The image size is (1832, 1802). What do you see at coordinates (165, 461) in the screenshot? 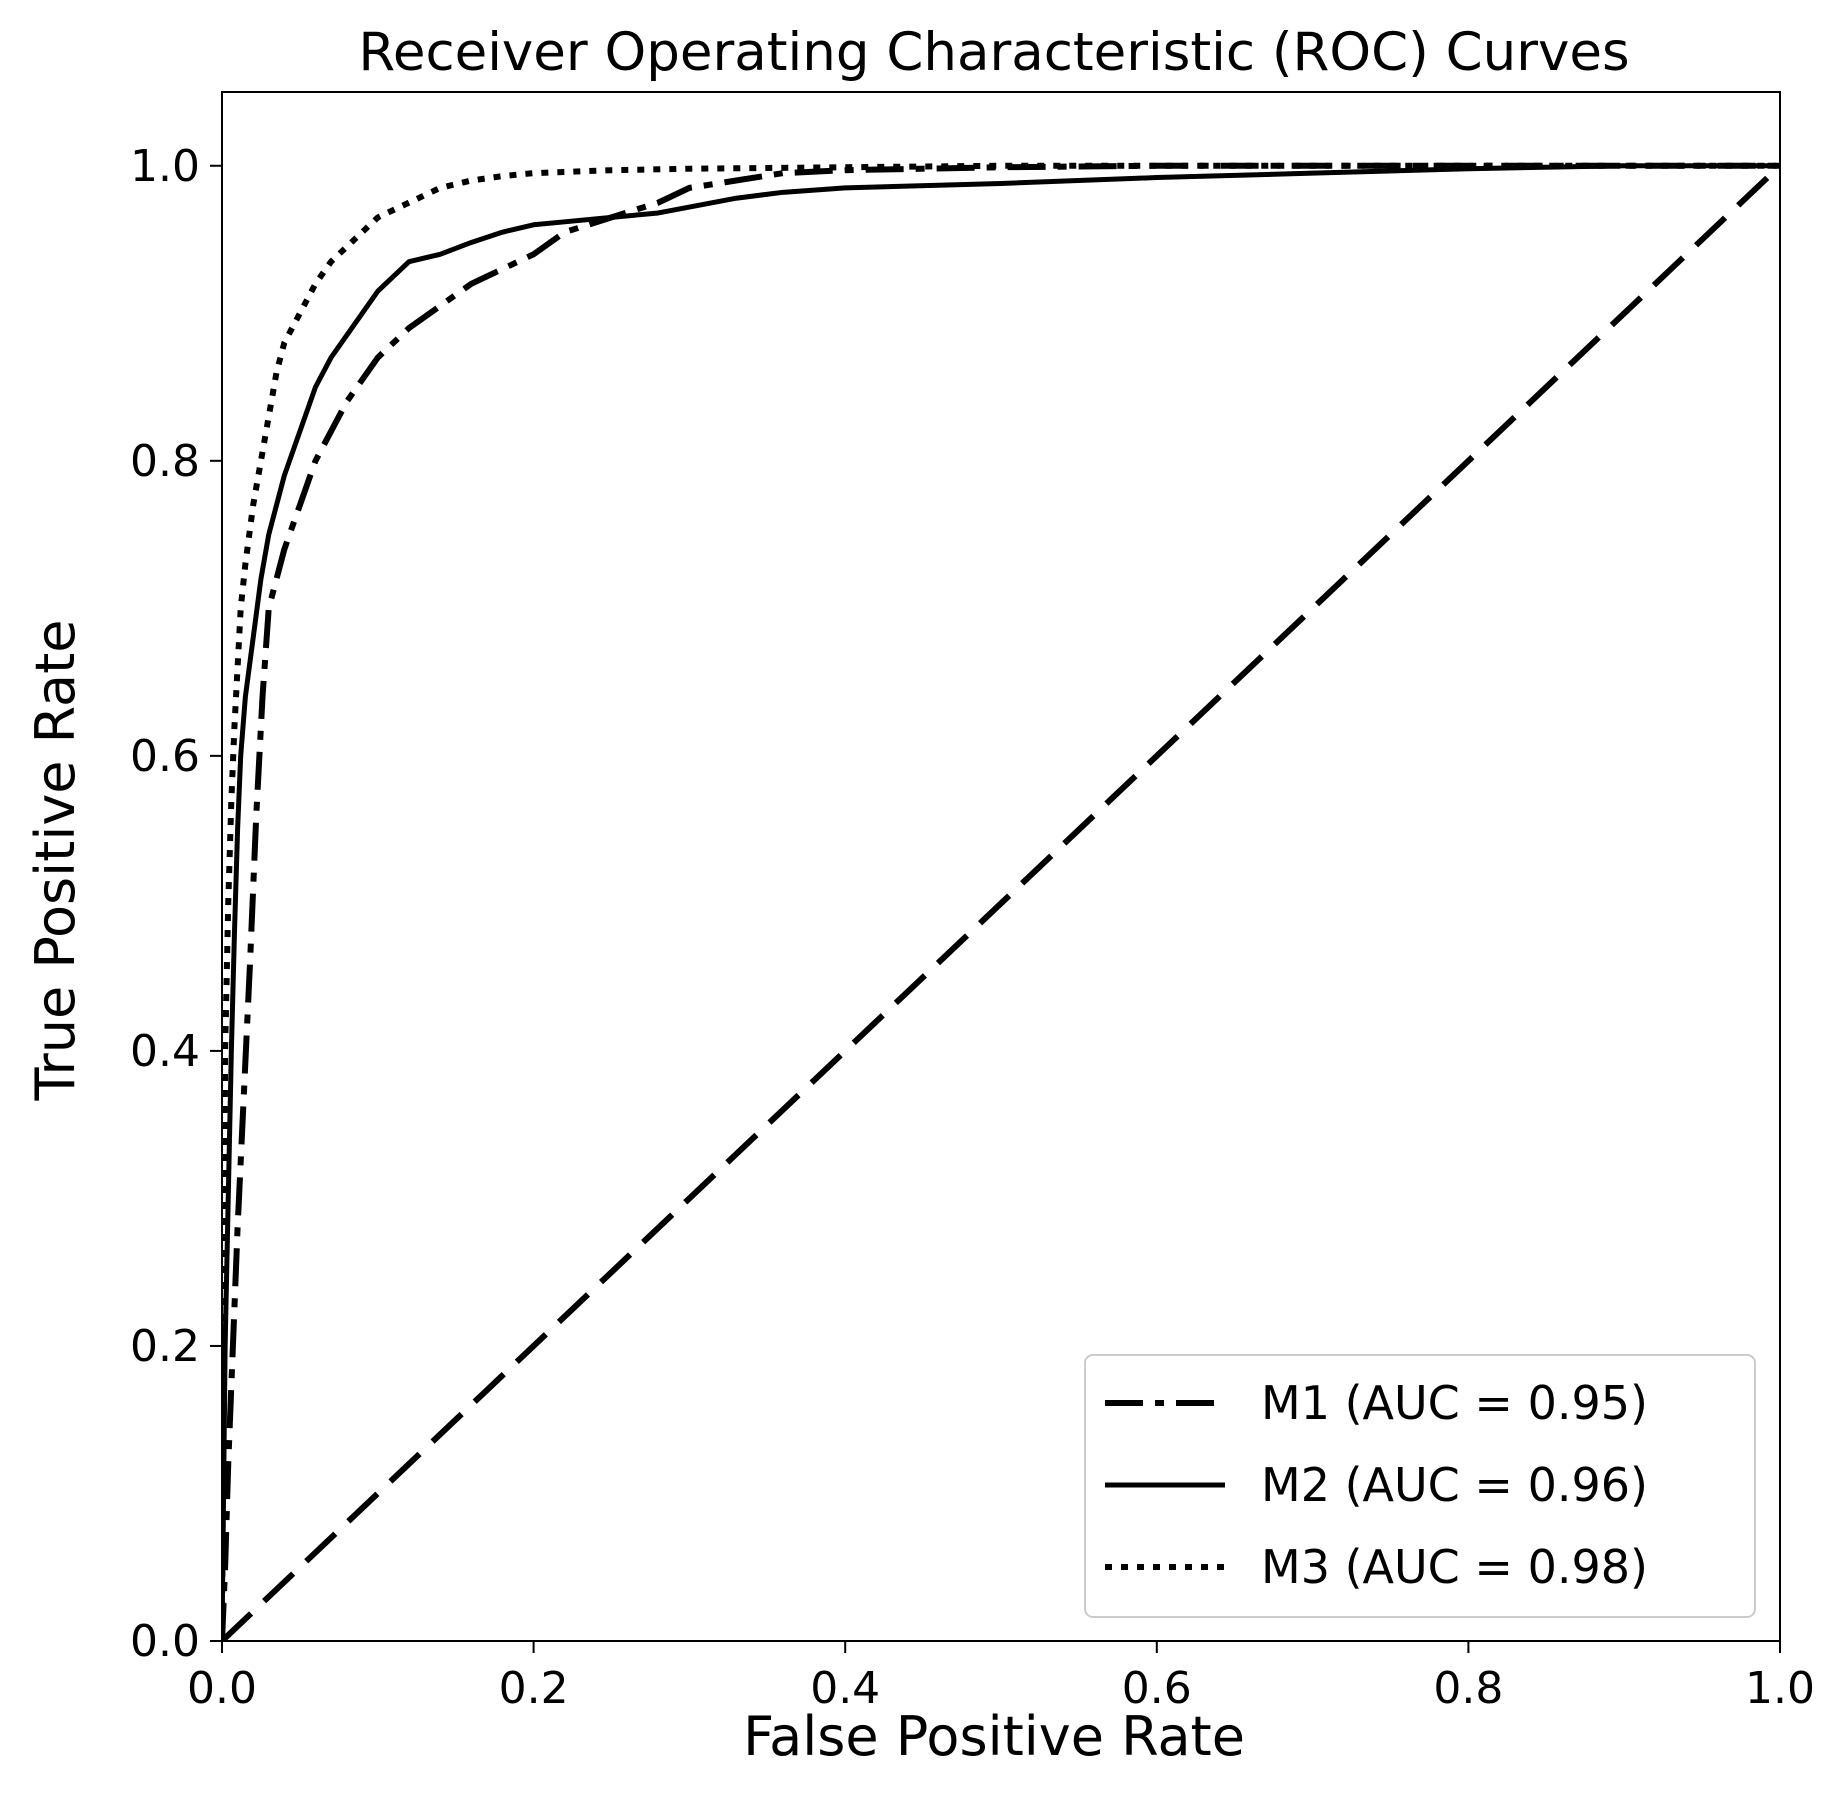
I see `y-tick-label: 0.8` at bounding box center [165, 461].